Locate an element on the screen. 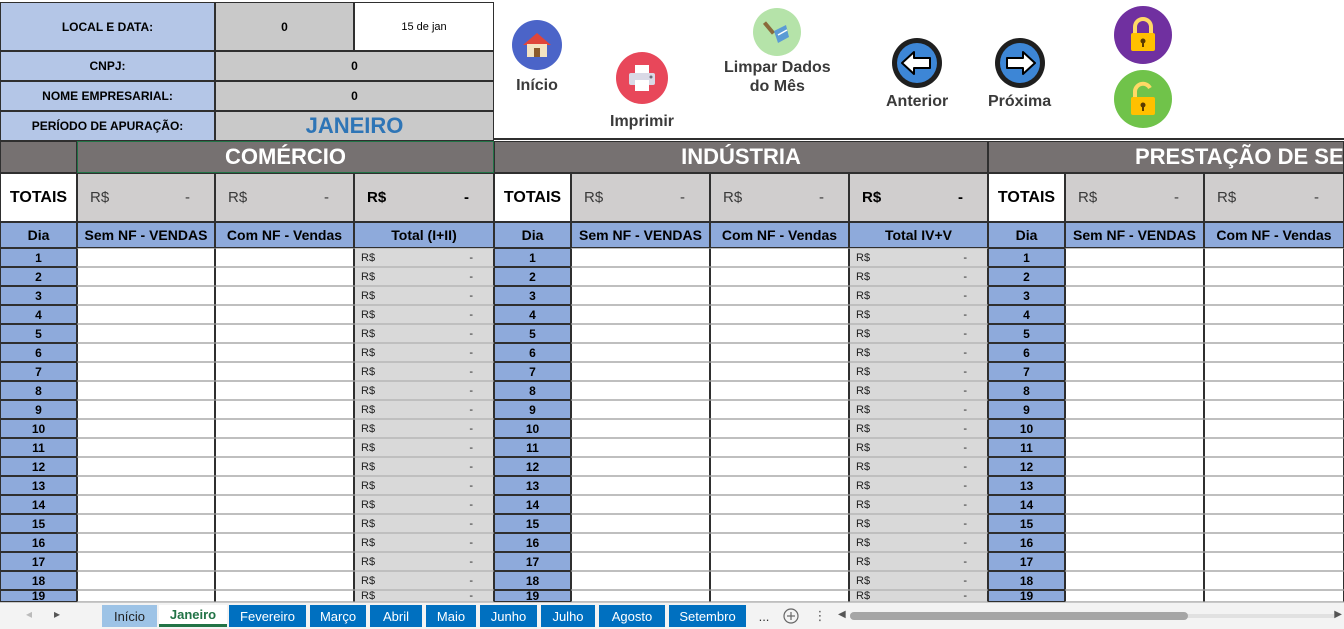 This screenshot has height=629, width=1344. section-header-prestacao: PRESTAÇÃO DE SER is located at coordinates (1166, 157).